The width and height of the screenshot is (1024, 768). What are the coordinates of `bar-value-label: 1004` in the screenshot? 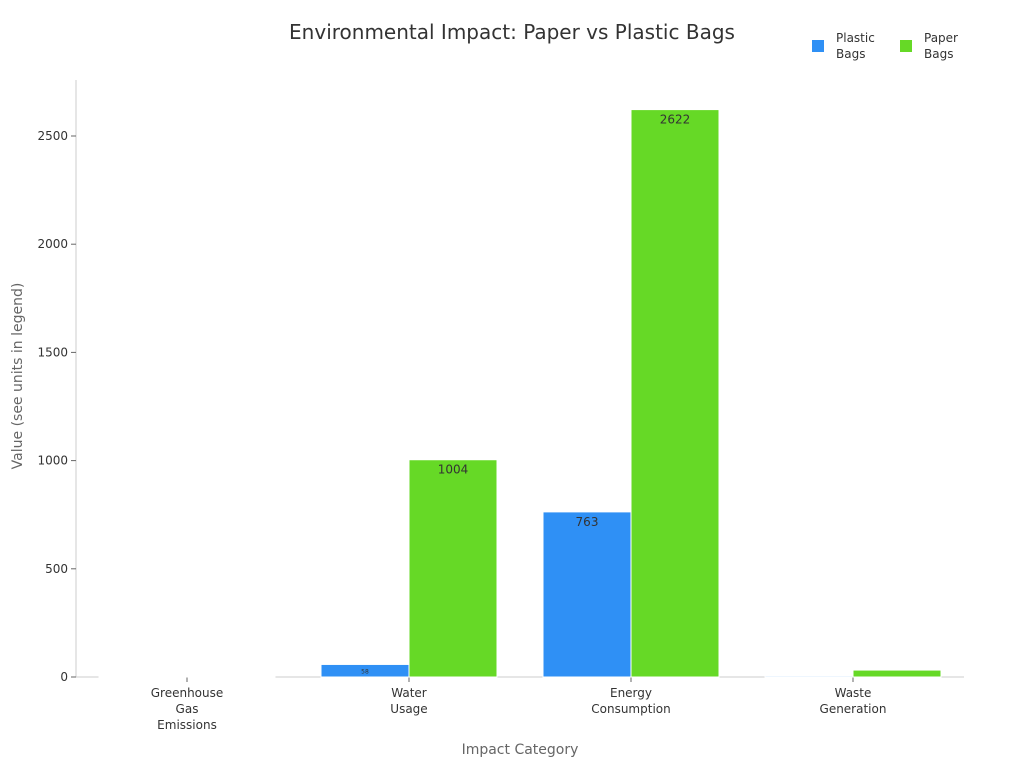 It's located at (453, 470).